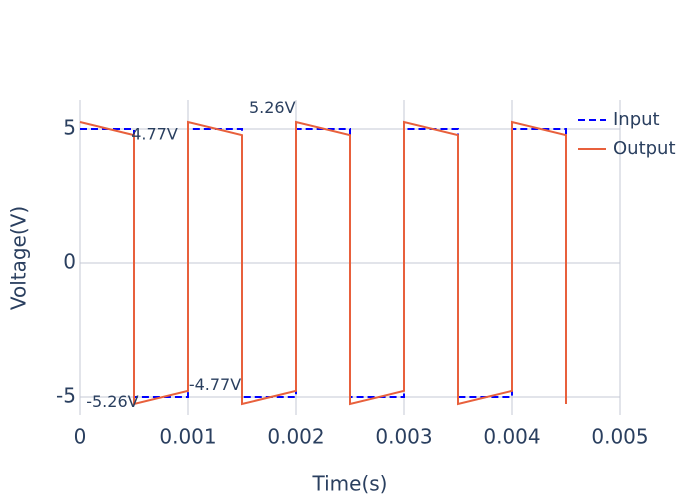 The image size is (700, 500). I want to click on annotation: 4.77V, so click(154, 134).